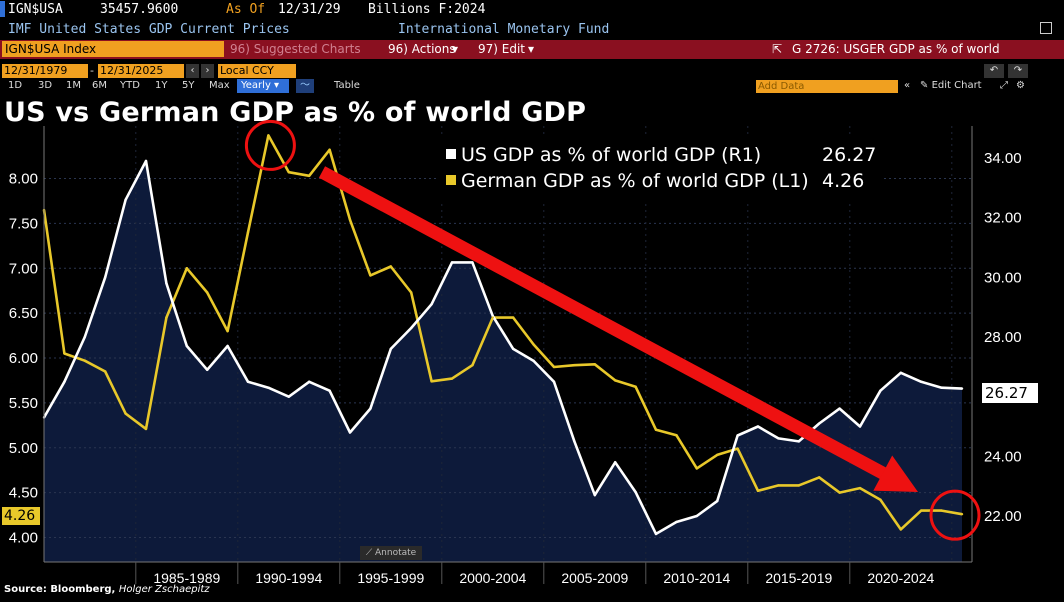 Image resolution: width=1064 pixels, height=602 pixels. I want to click on actions-chevron-icon: ▾, so click(455, 49).